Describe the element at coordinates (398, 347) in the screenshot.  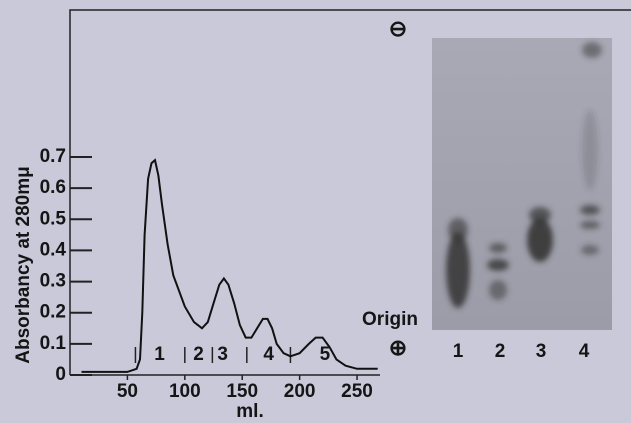
I see `anode-symbol: ⊕` at that location.